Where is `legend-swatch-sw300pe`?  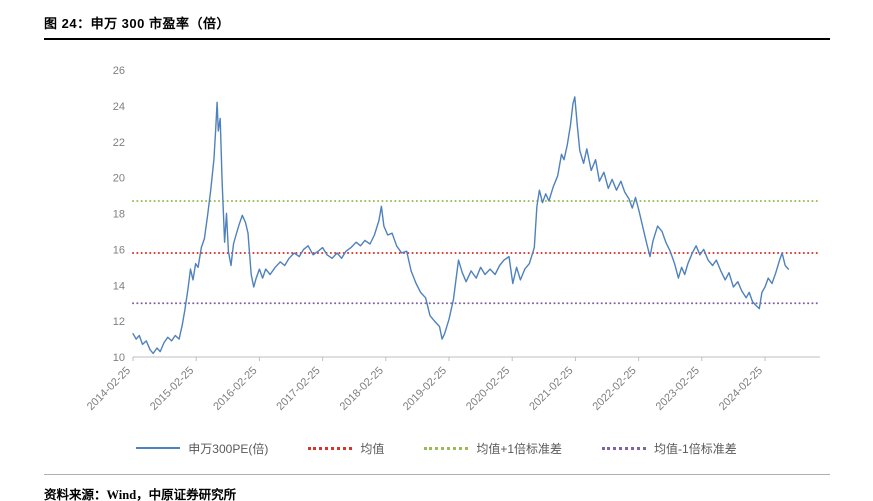
legend-swatch-sw300pe is located at coordinates (158, 448).